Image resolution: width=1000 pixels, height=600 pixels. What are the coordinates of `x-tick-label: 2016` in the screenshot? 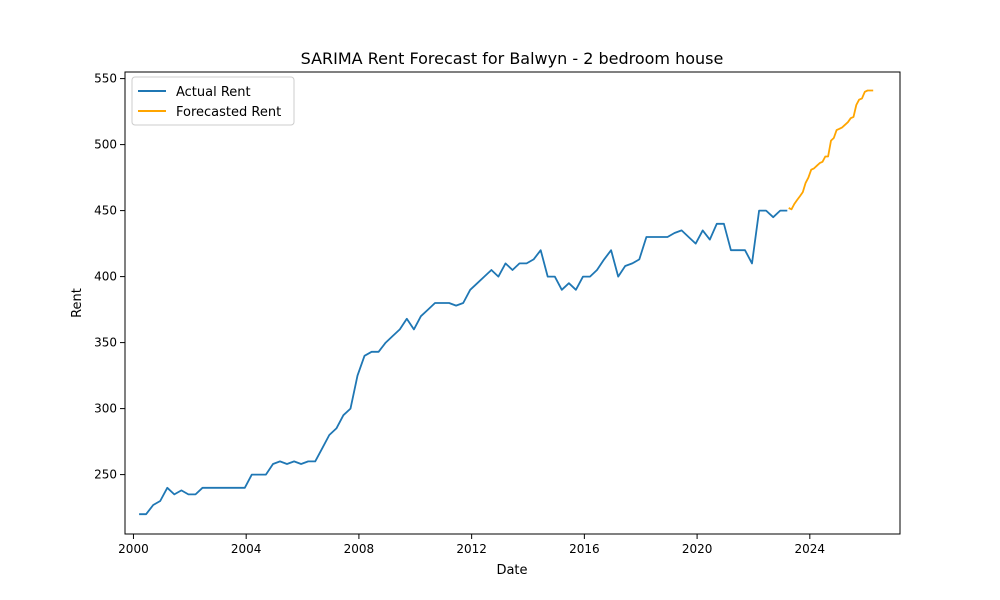 It's located at (584, 549).